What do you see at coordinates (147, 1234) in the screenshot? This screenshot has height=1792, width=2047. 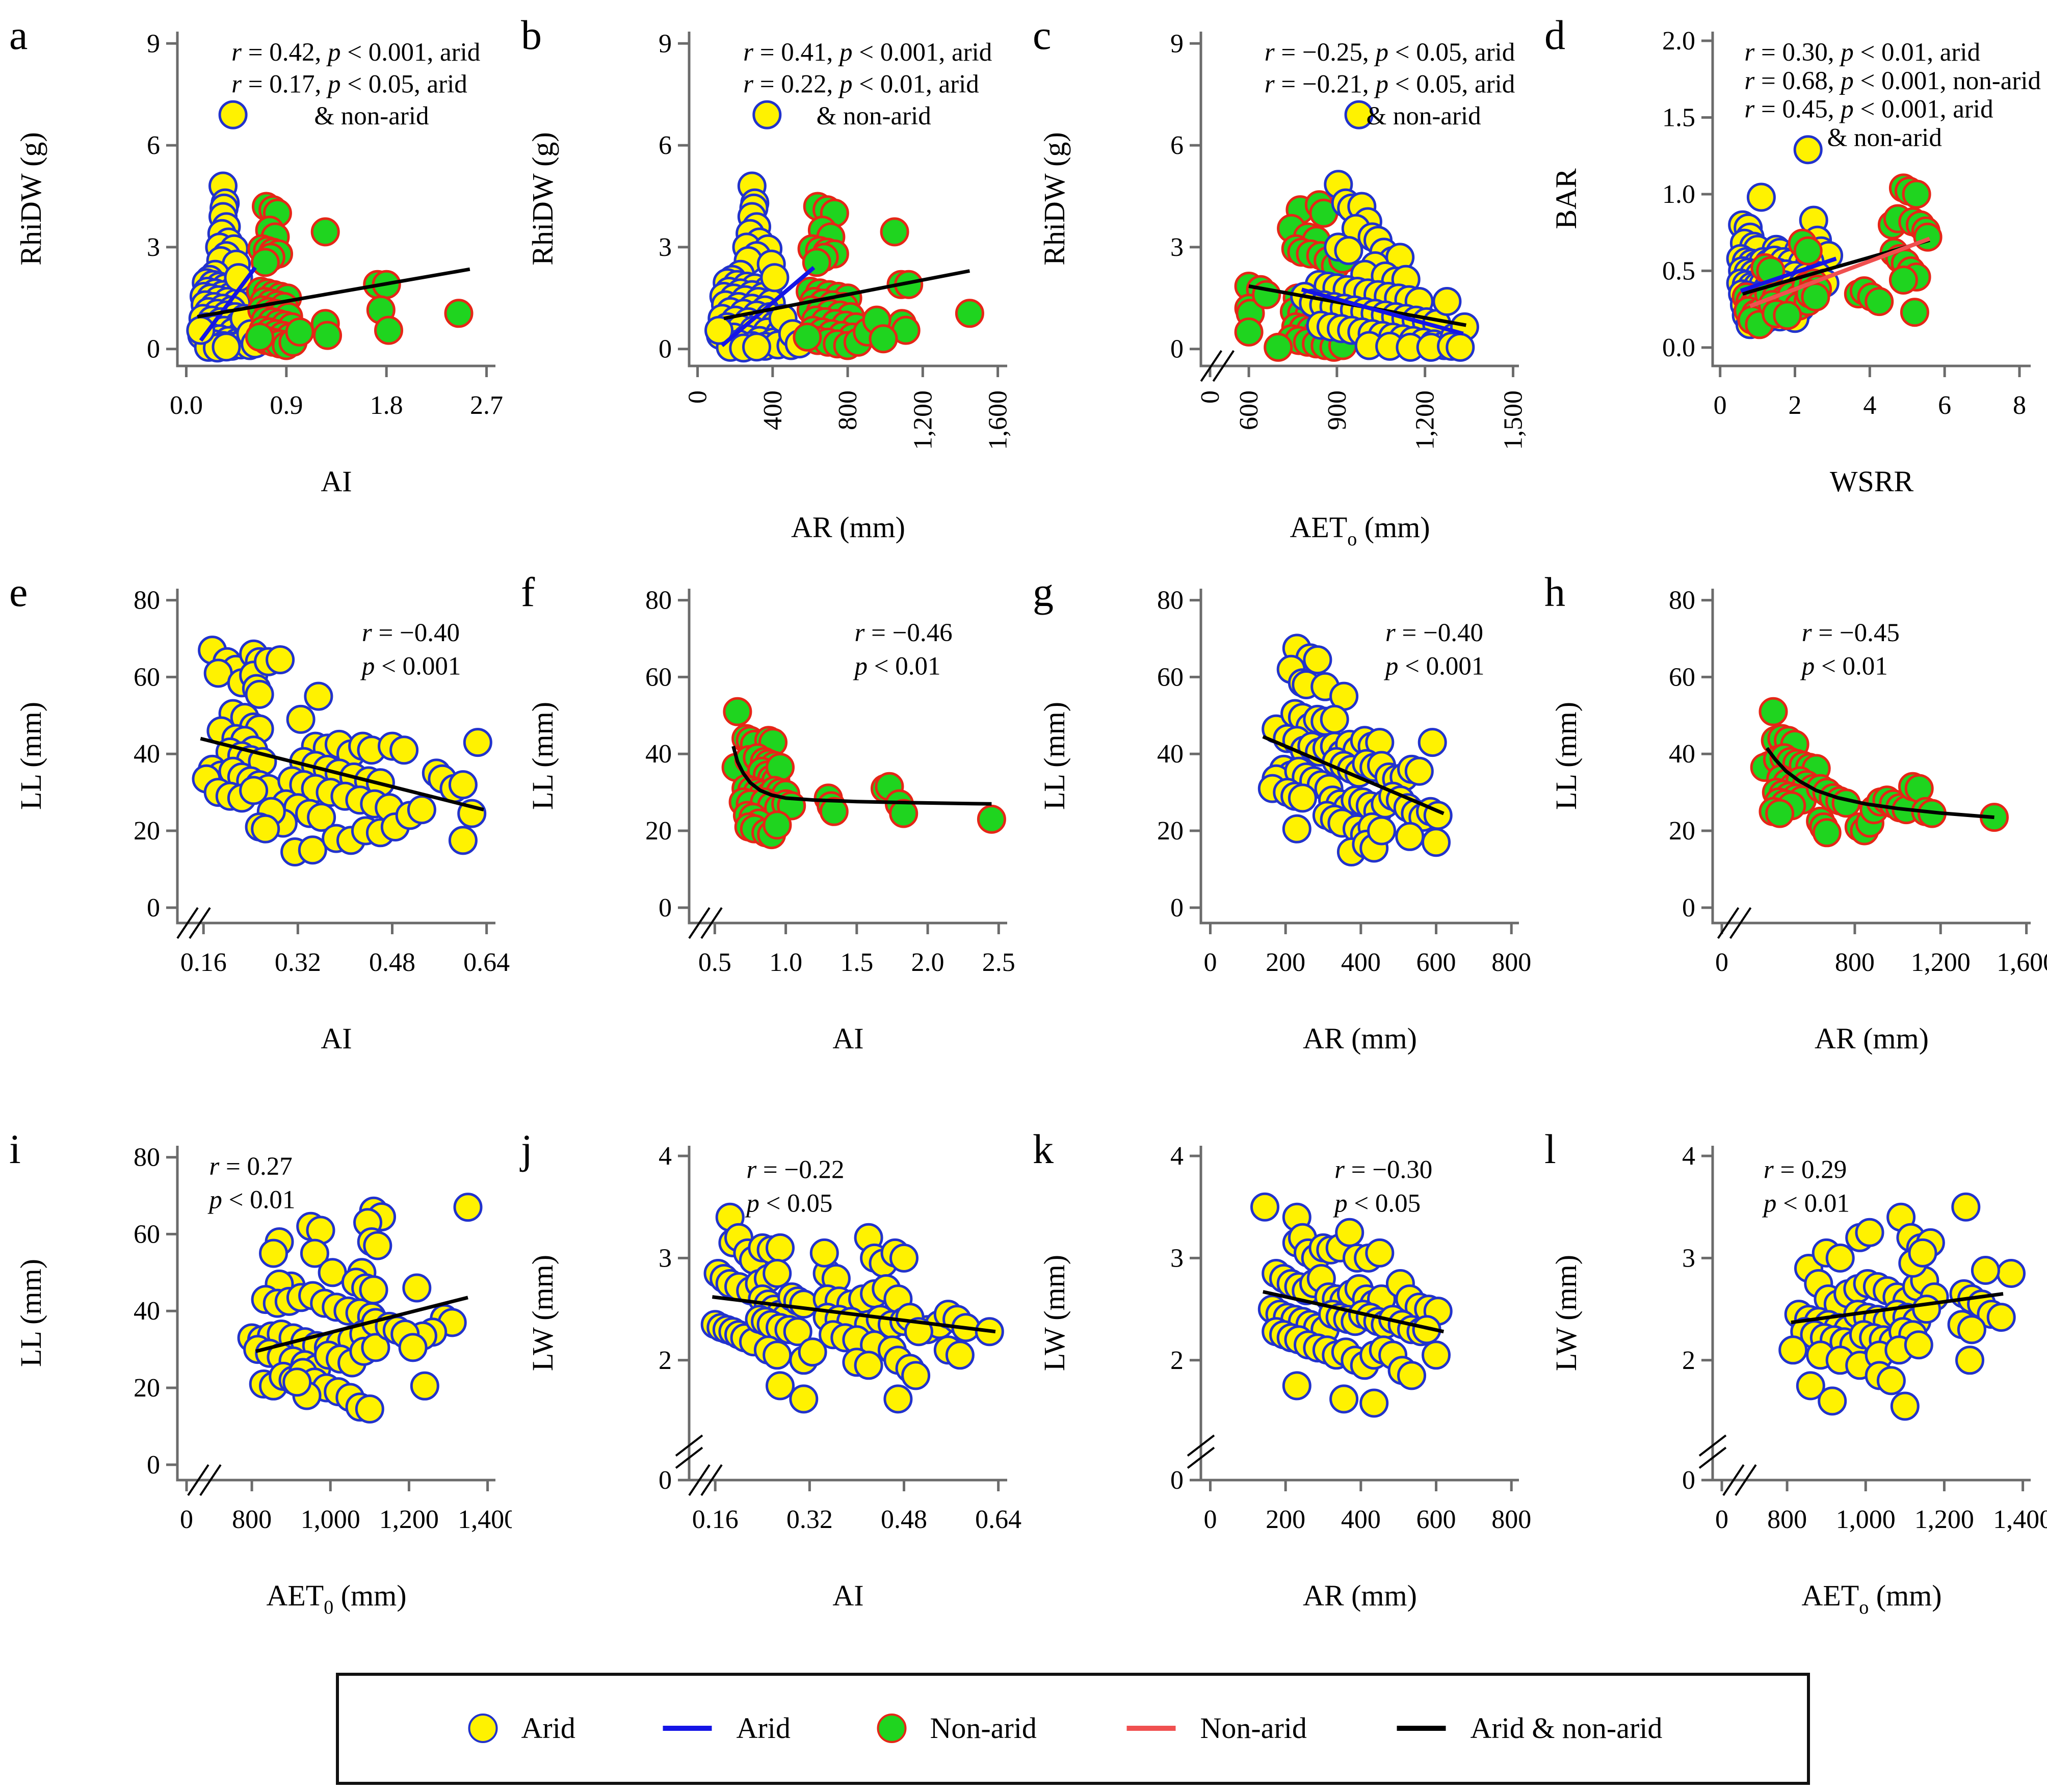 I see `y-tick-label: 60` at bounding box center [147, 1234].